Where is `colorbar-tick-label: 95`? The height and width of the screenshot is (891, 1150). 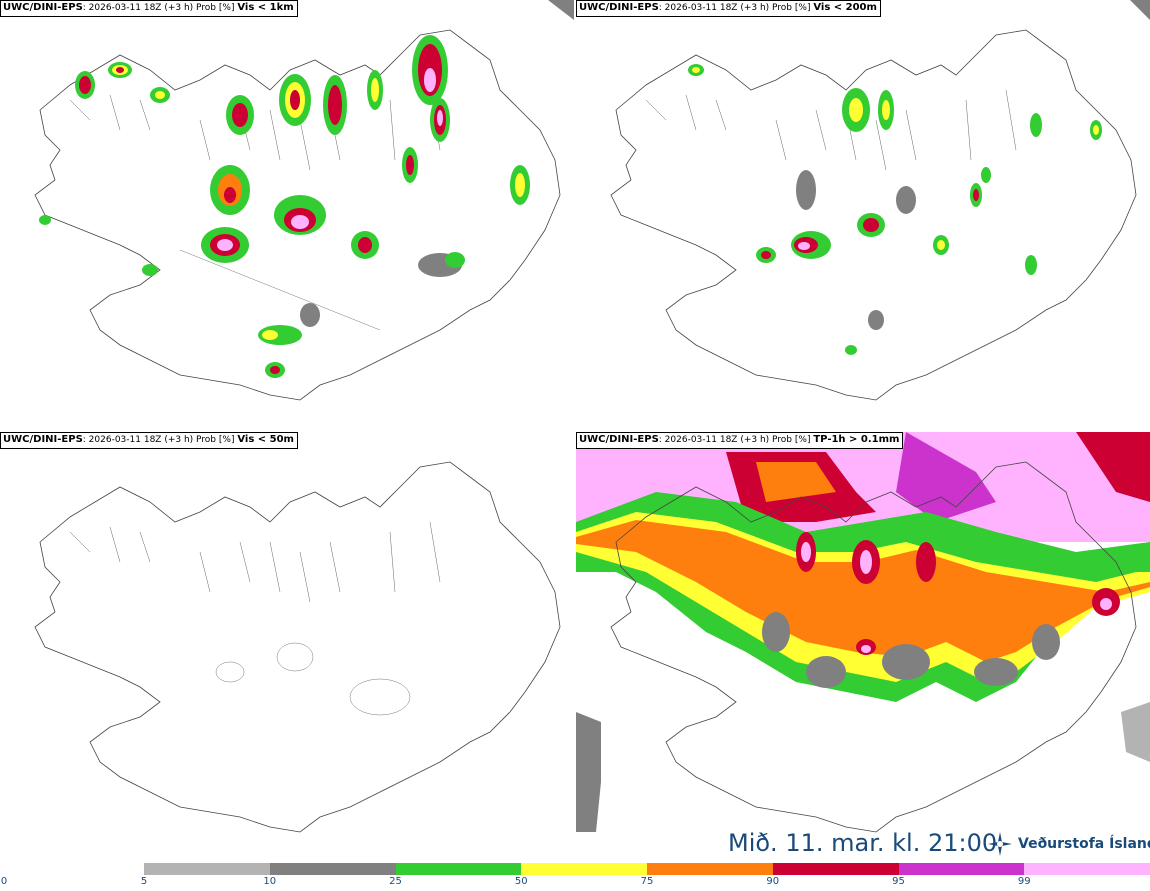
colorbar-tick-label: 95 is located at coordinates (898, 881).